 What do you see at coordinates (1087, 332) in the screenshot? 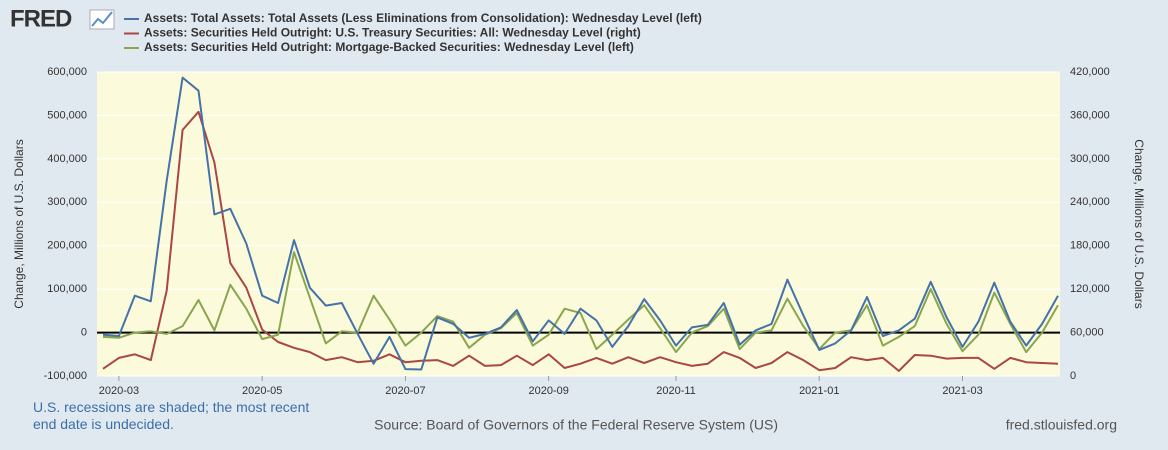
I see `y2-tick-label: 60,000` at bounding box center [1087, 332].